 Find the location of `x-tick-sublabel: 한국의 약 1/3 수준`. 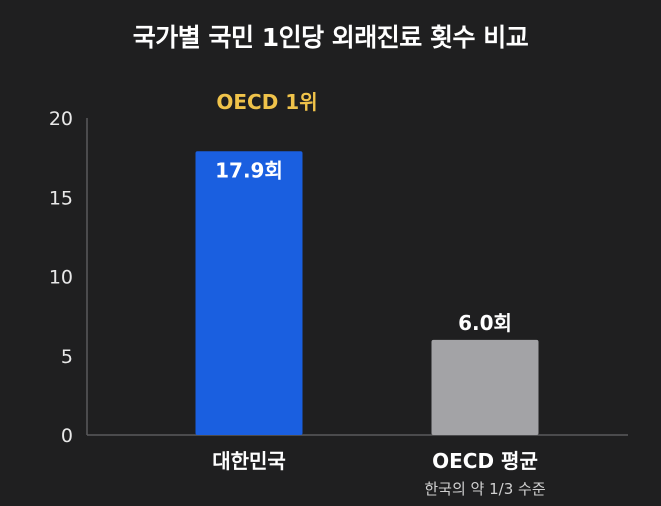

x-tick-sublabel: 한국의 약 1/3 수준 is located at coordinates (484, 489).